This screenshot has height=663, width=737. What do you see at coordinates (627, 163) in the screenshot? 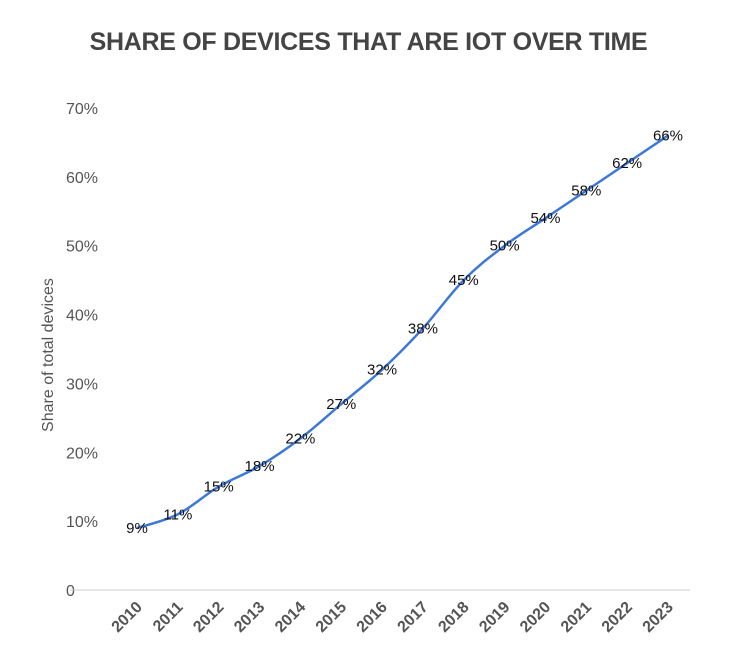
I see `data-label: 62%` at bounding box center [627, 163].